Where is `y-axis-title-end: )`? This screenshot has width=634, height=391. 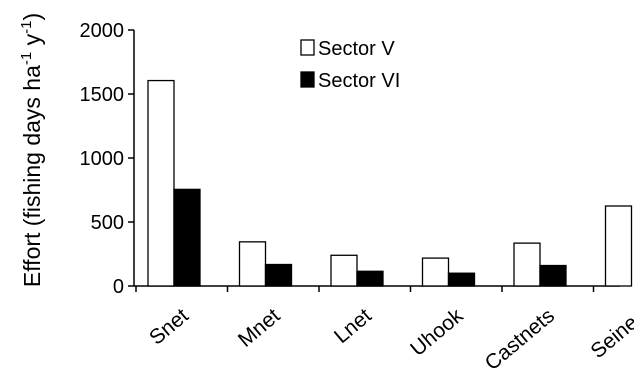 y-axis-title-end: ) is located at coordinates (32, 17).